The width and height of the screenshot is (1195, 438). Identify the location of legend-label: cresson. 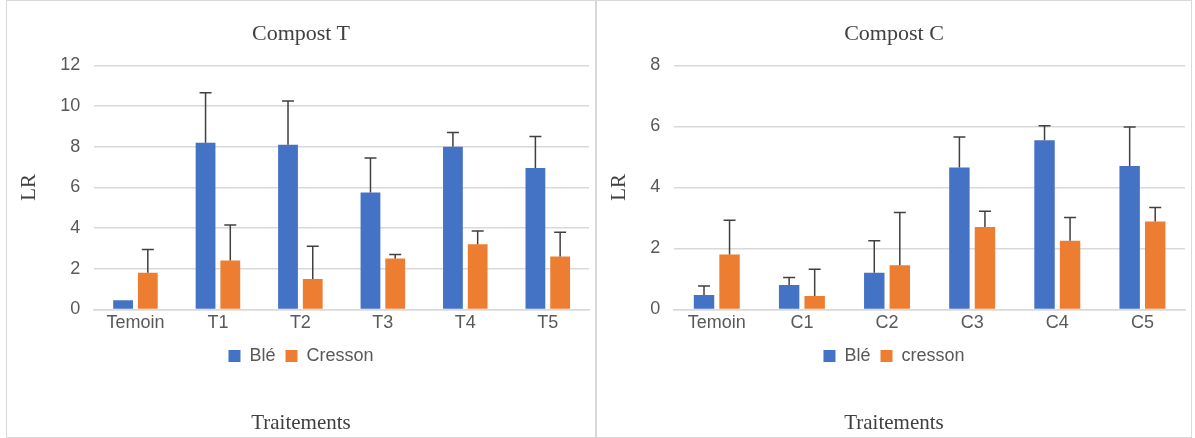
(933, 354).